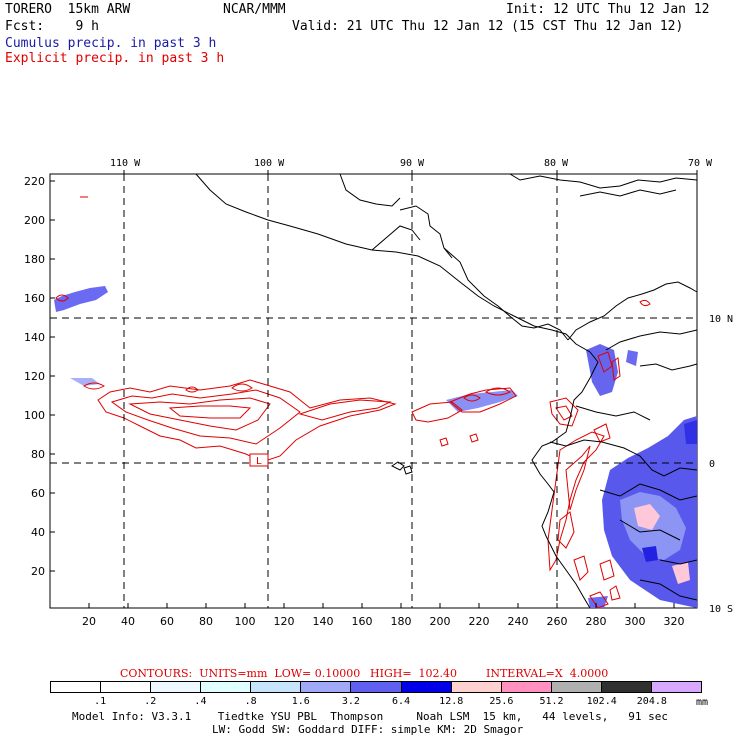 Image resolution: width=740 pixels, height=740 pixels. I want to click on y-ticks, so click(52, 376).